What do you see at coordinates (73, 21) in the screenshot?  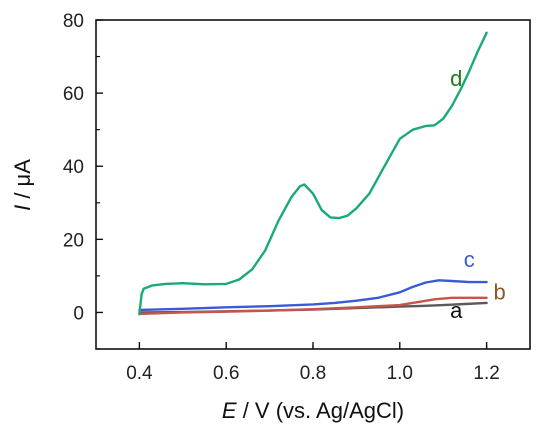 I see `y-tick-label: 80` at bounding box center [73, 21].